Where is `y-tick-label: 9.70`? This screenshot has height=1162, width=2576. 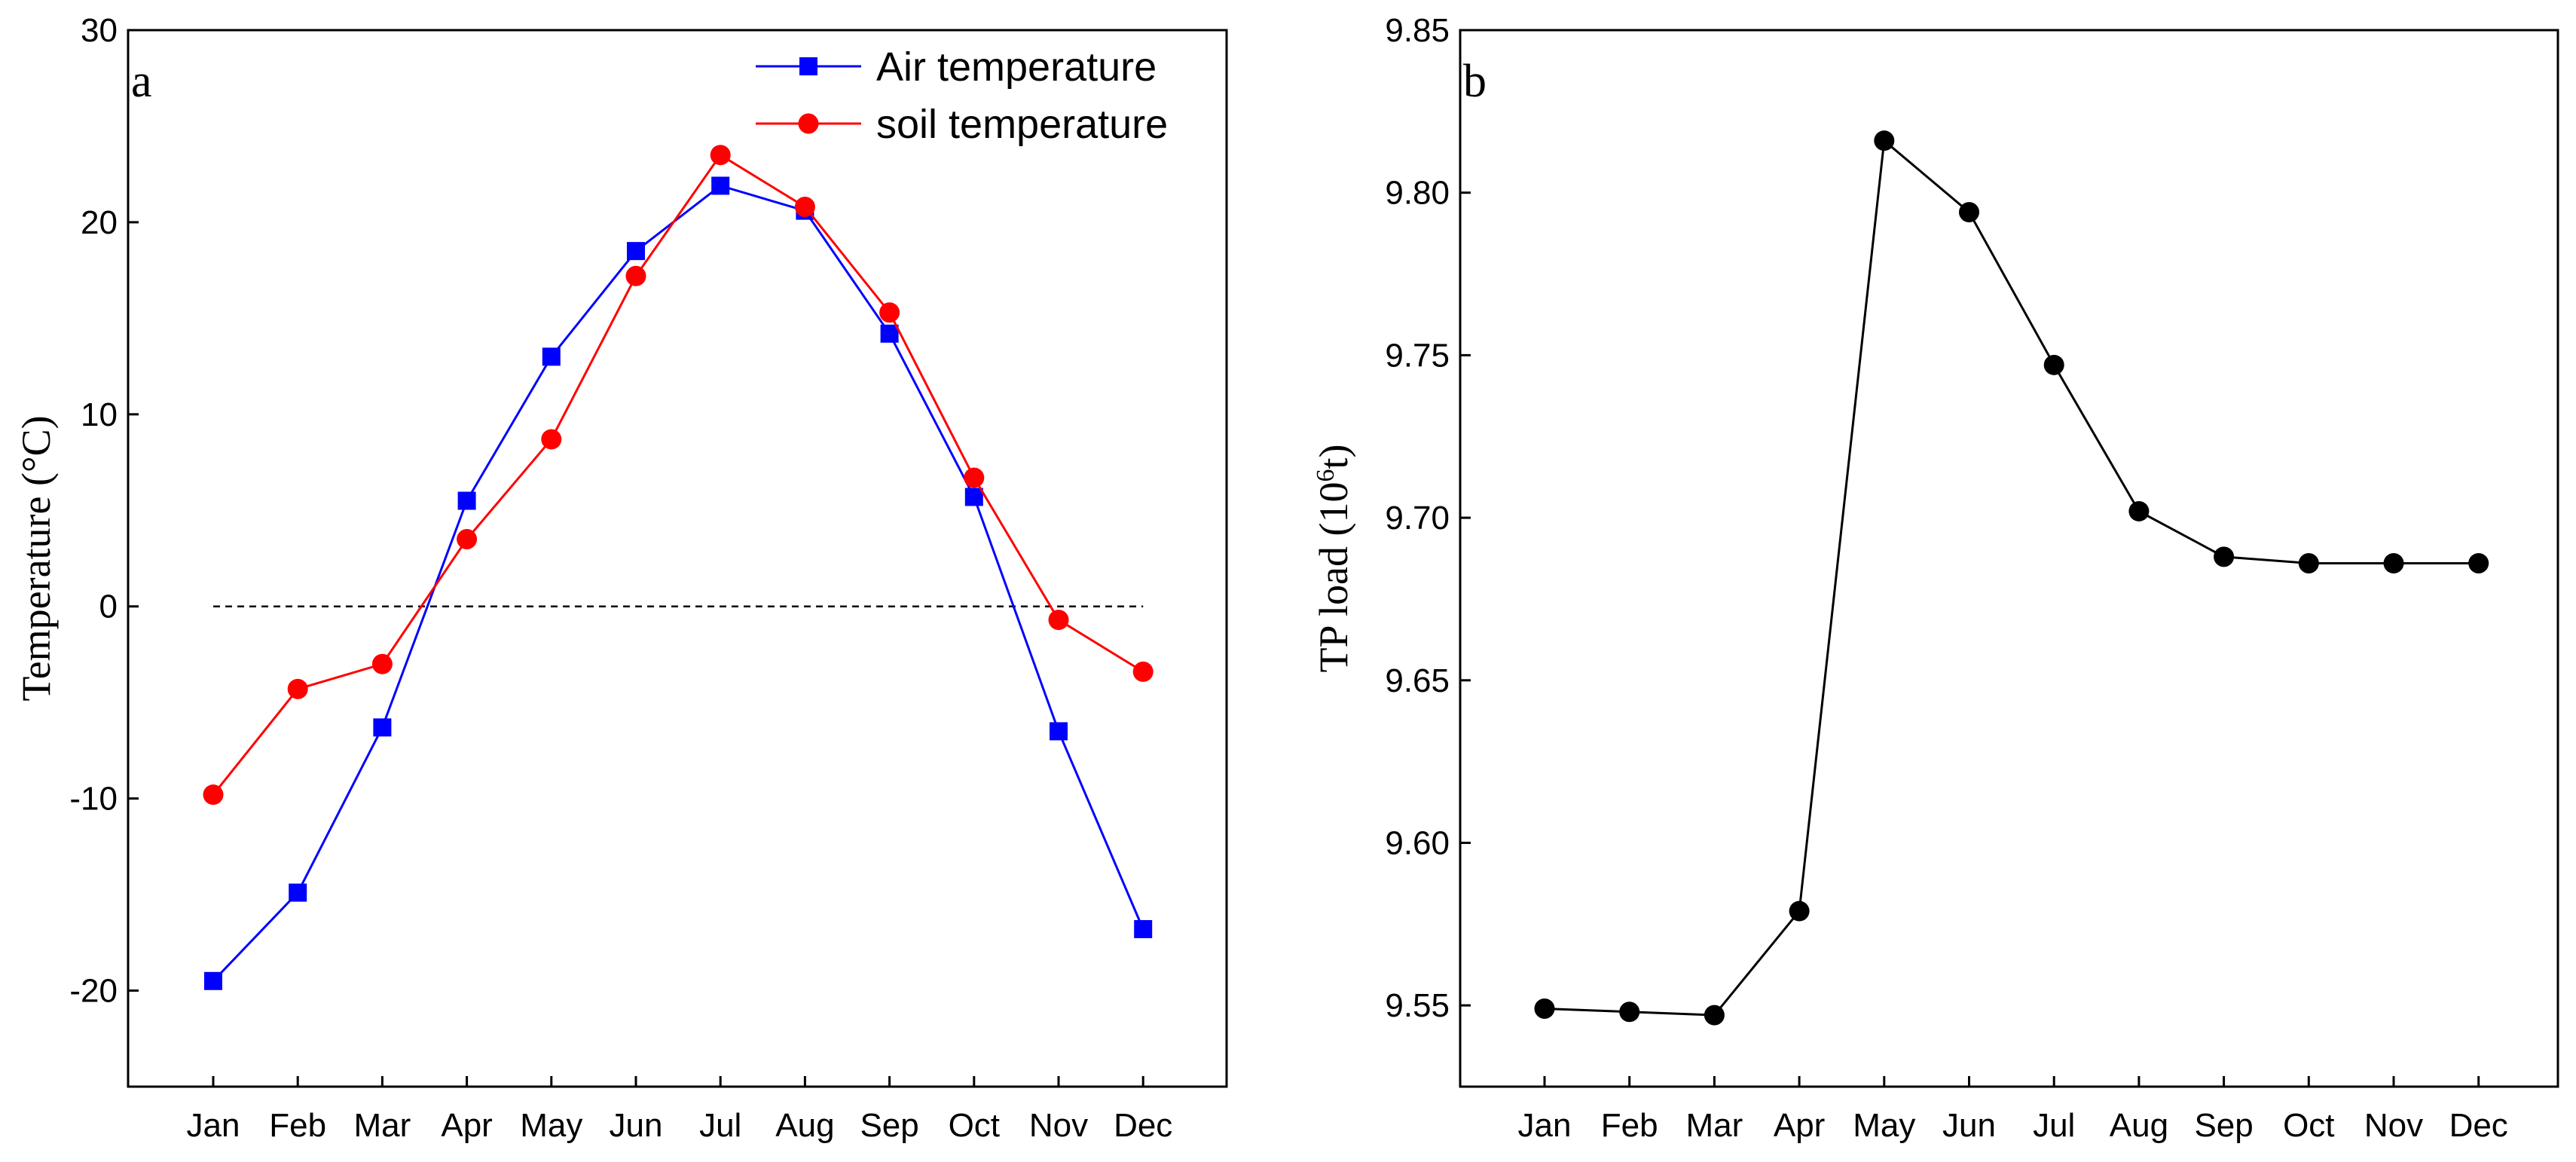 y-tick-label: 9.70 is located at coordinates (1417, 518).